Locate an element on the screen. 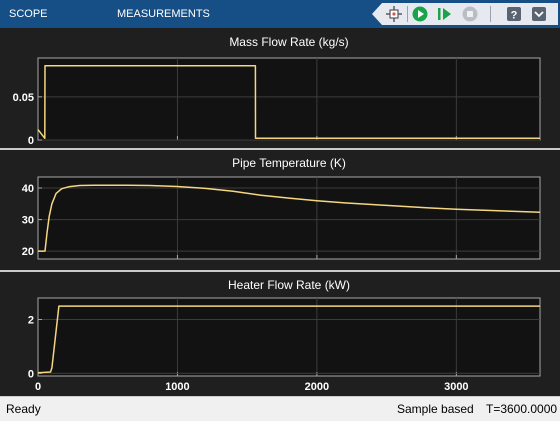 The image size is (560, 421). run-button is located at coordinates (420, 14).